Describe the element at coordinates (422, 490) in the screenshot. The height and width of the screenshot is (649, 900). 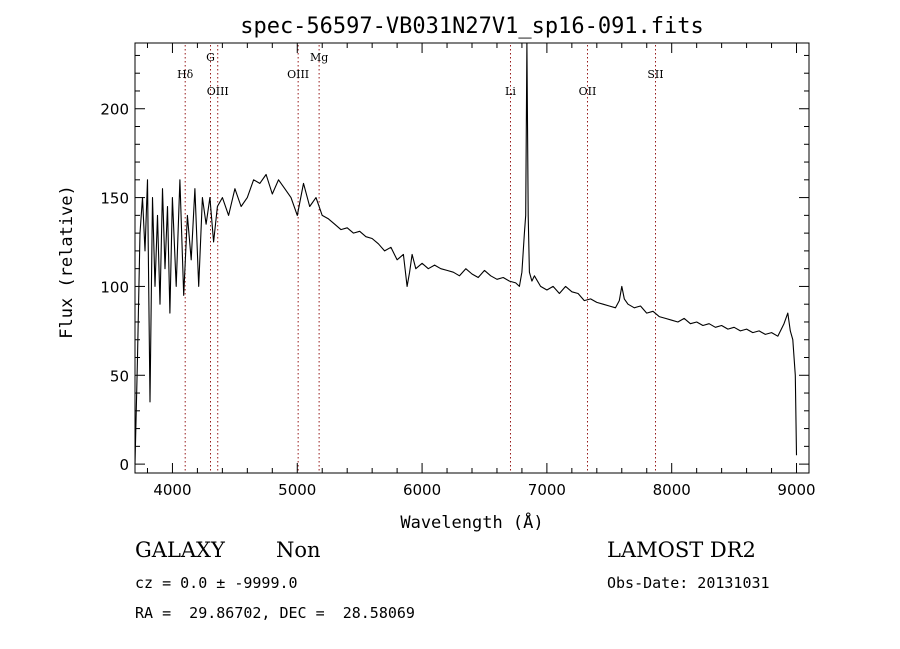
I see `x-tick-label: 6000` at that location.